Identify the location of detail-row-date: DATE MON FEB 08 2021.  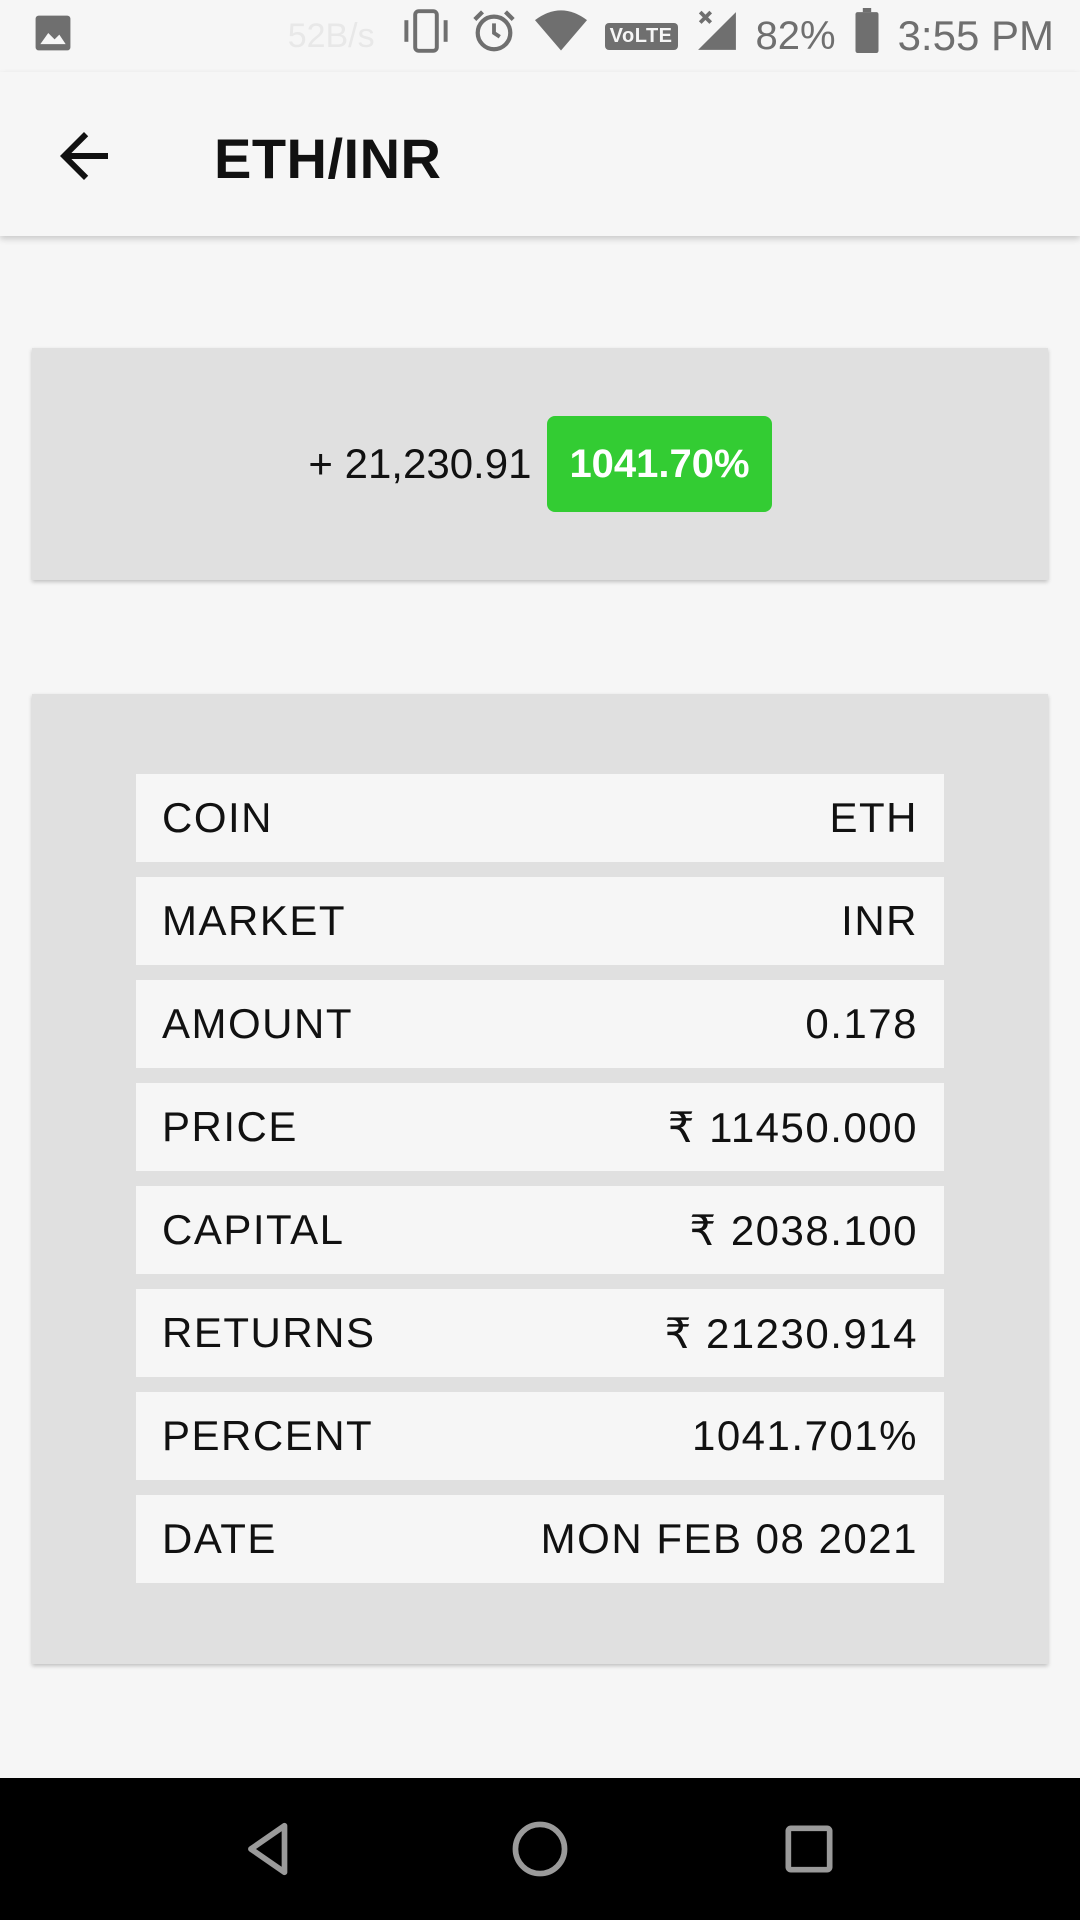
(540, 1539).